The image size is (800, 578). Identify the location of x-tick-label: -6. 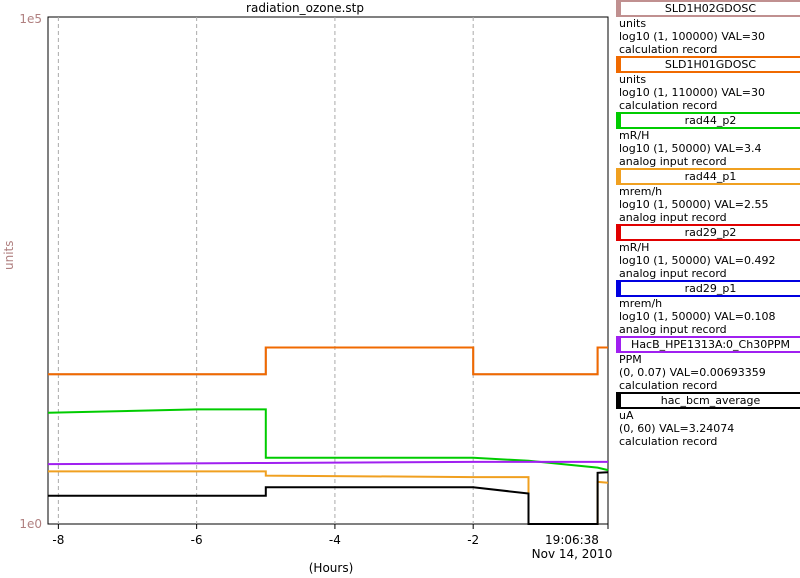
(197, 540).